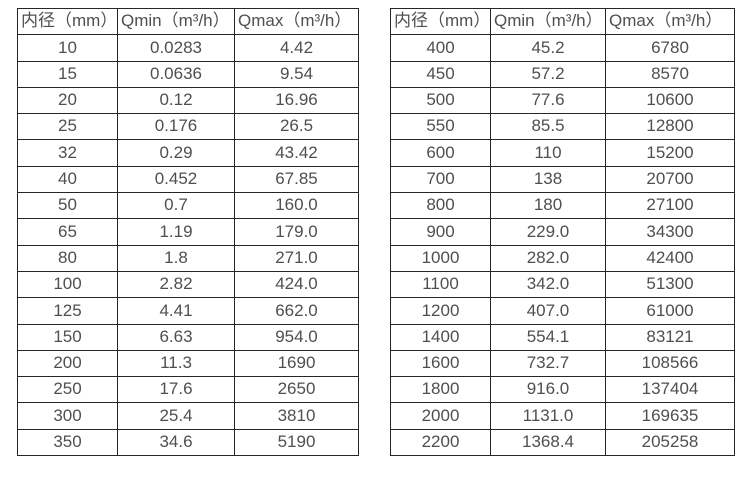  Describe the element at coordinates (548, 390) in the screenshot. I see `table-cell: 916.0` at that location.